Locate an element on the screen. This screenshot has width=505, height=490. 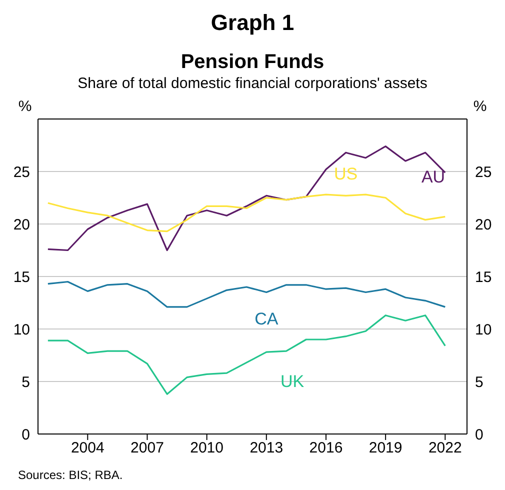
y2-tick-label: 20 is located at coordinates (483, 225).